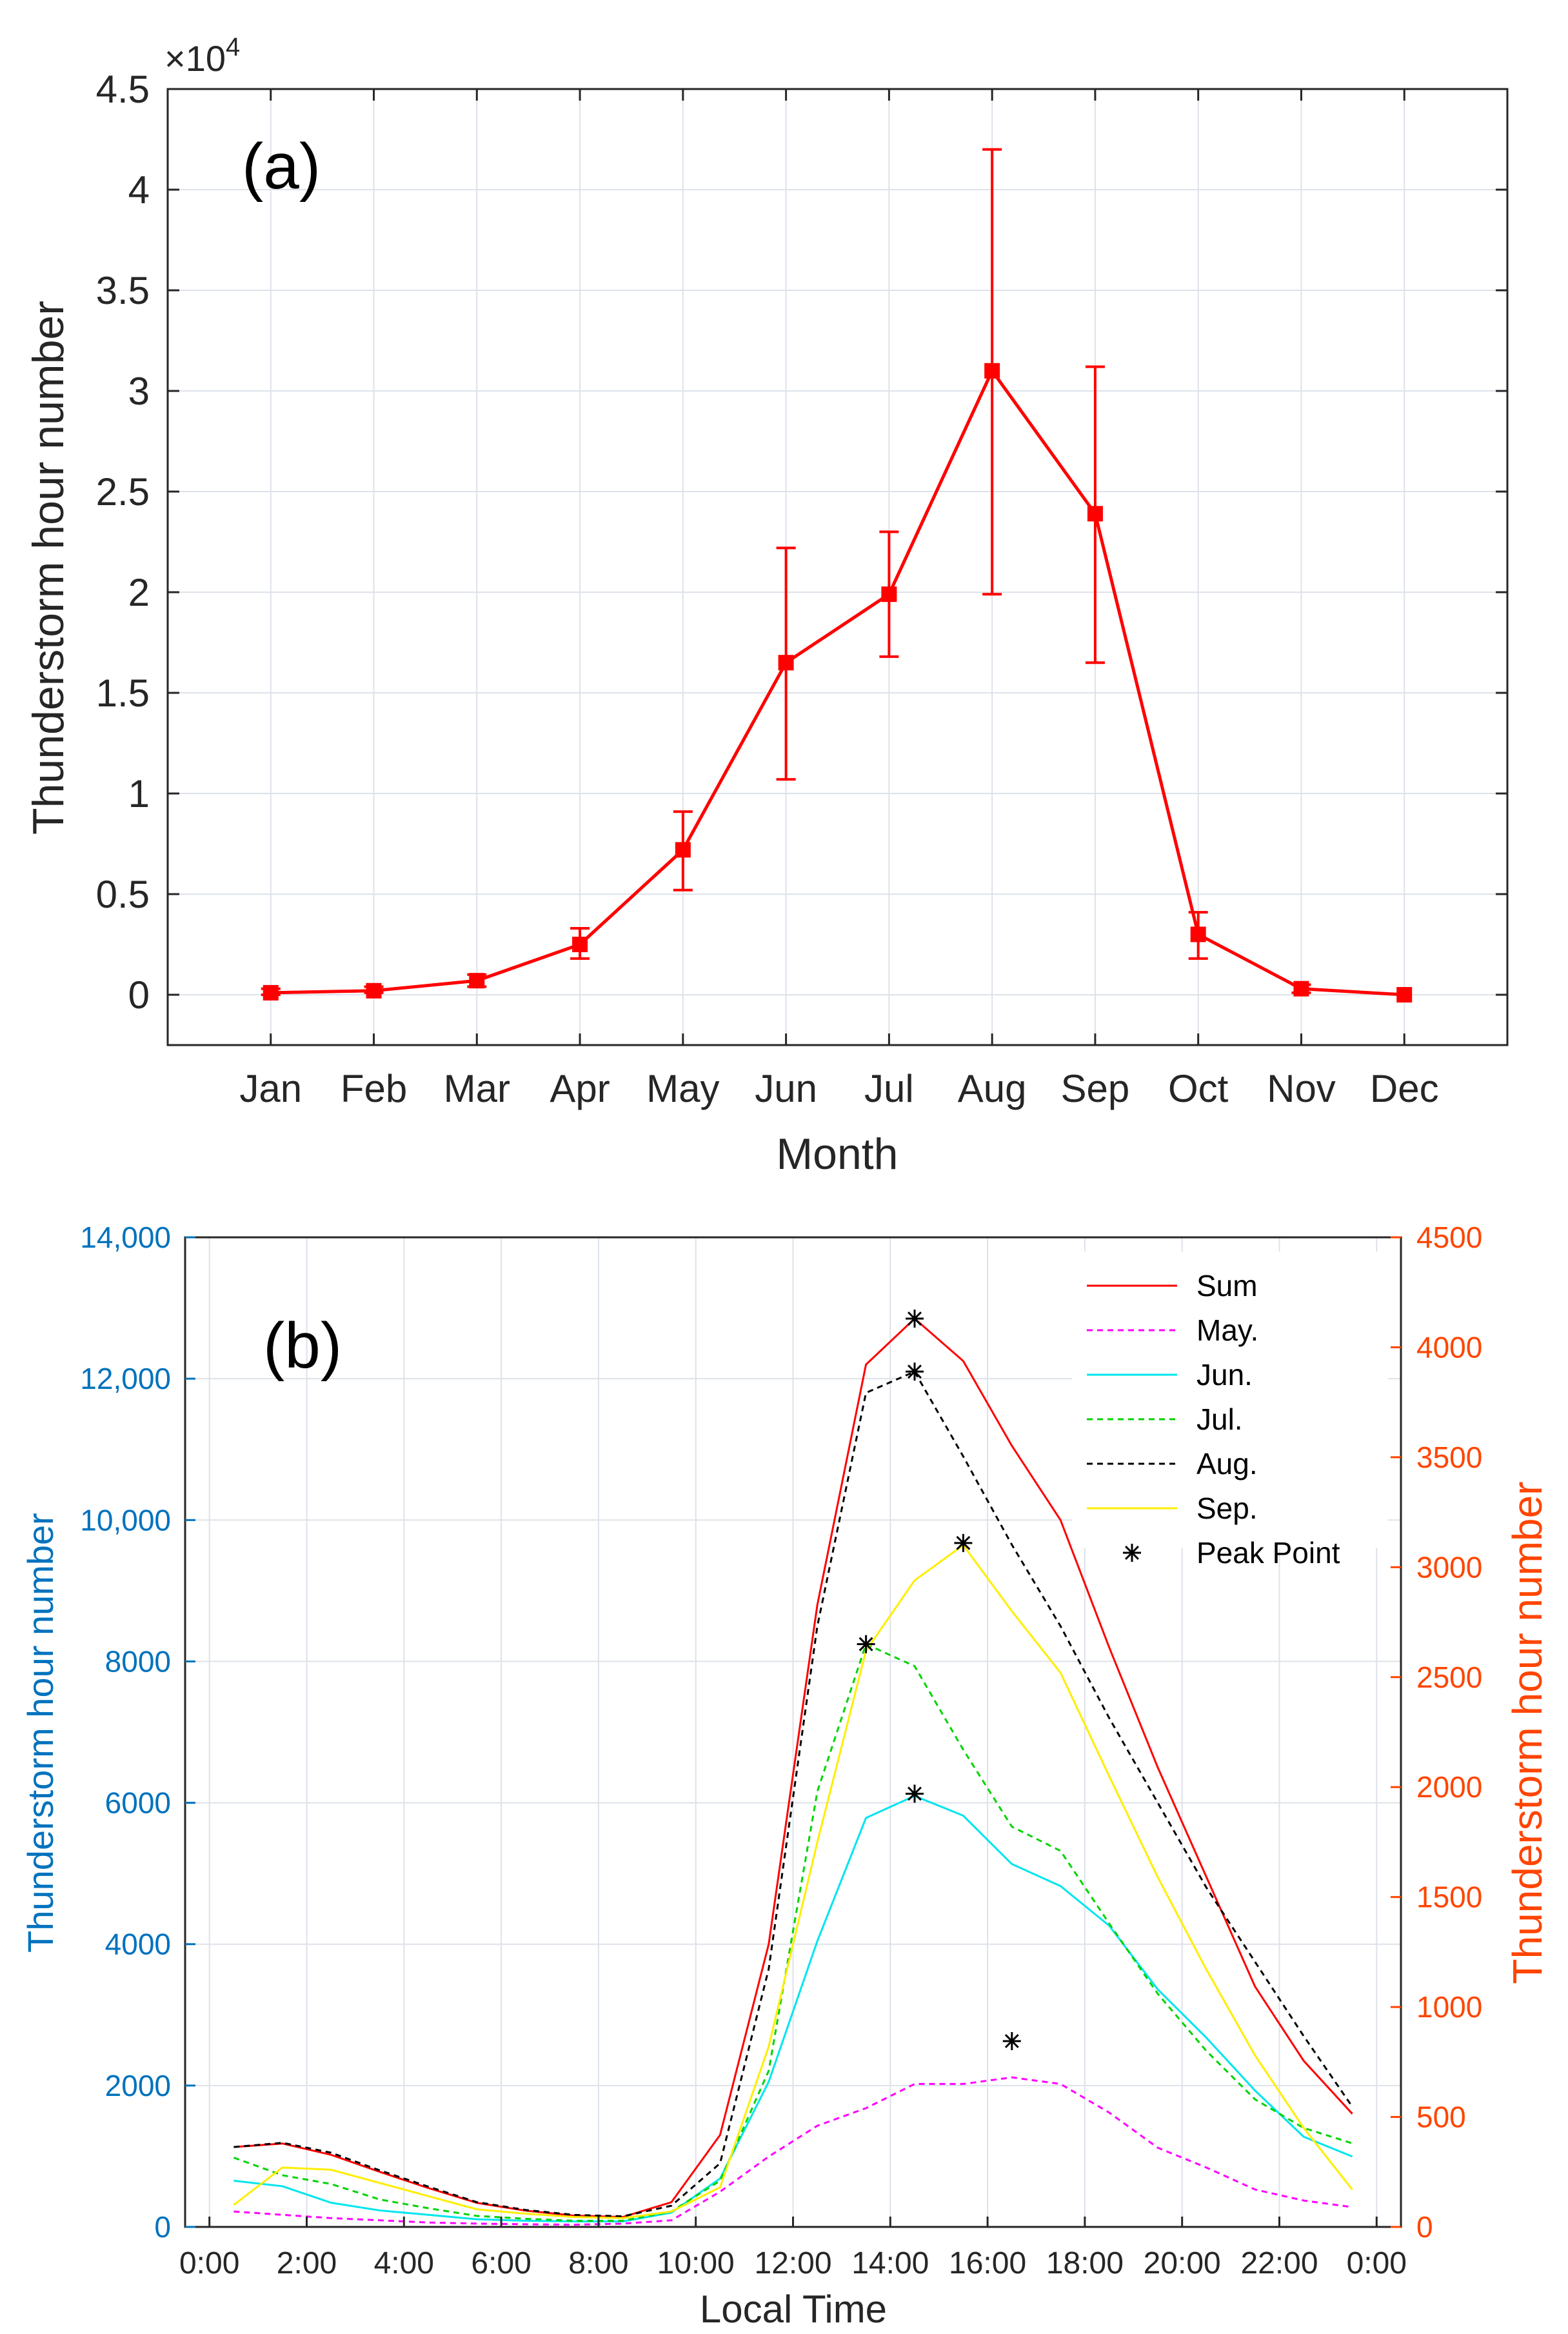 Image resolution: width=1568 pixels, height=2334 pixels. I want to click on panel-b-right-tick-label: 3500, so click(1449, 1457).